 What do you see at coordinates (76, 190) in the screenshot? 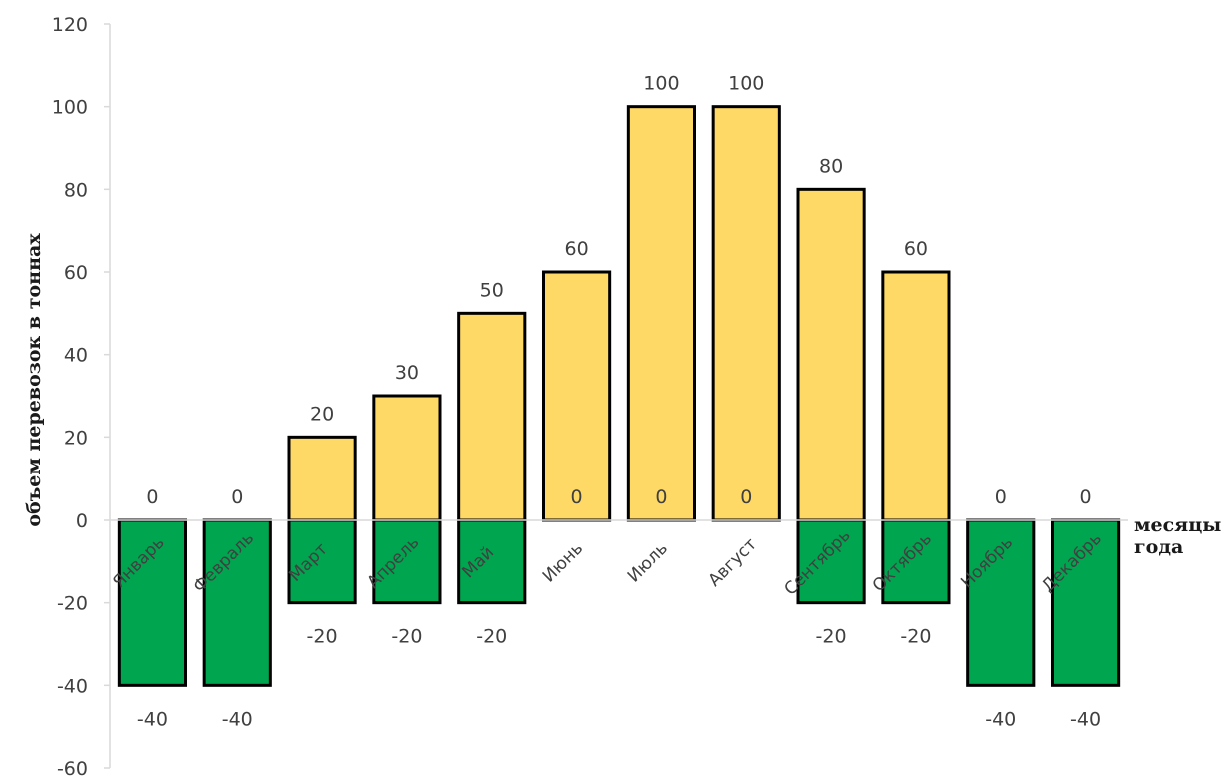
I see `y-tick-label: 80` at bounding box center [76, 190].